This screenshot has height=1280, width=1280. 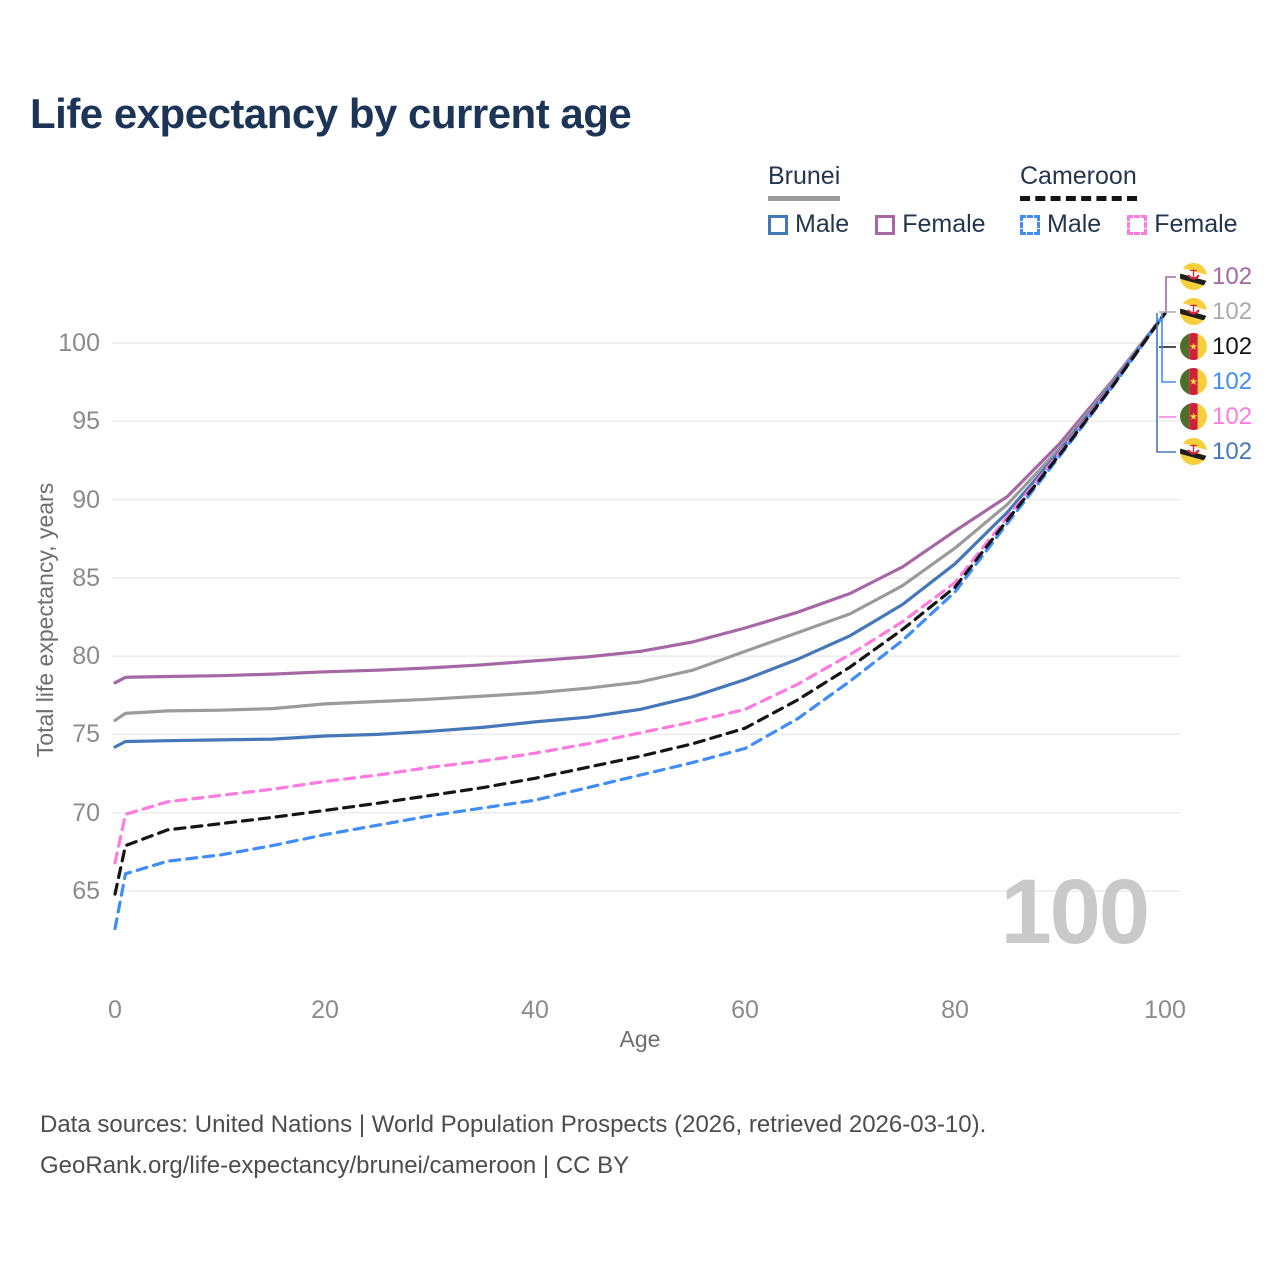 What do you see at coordinates (535, 1010) in the screenshot?
I see `x-tick-label: 40` at bounding box center [535, 1010].